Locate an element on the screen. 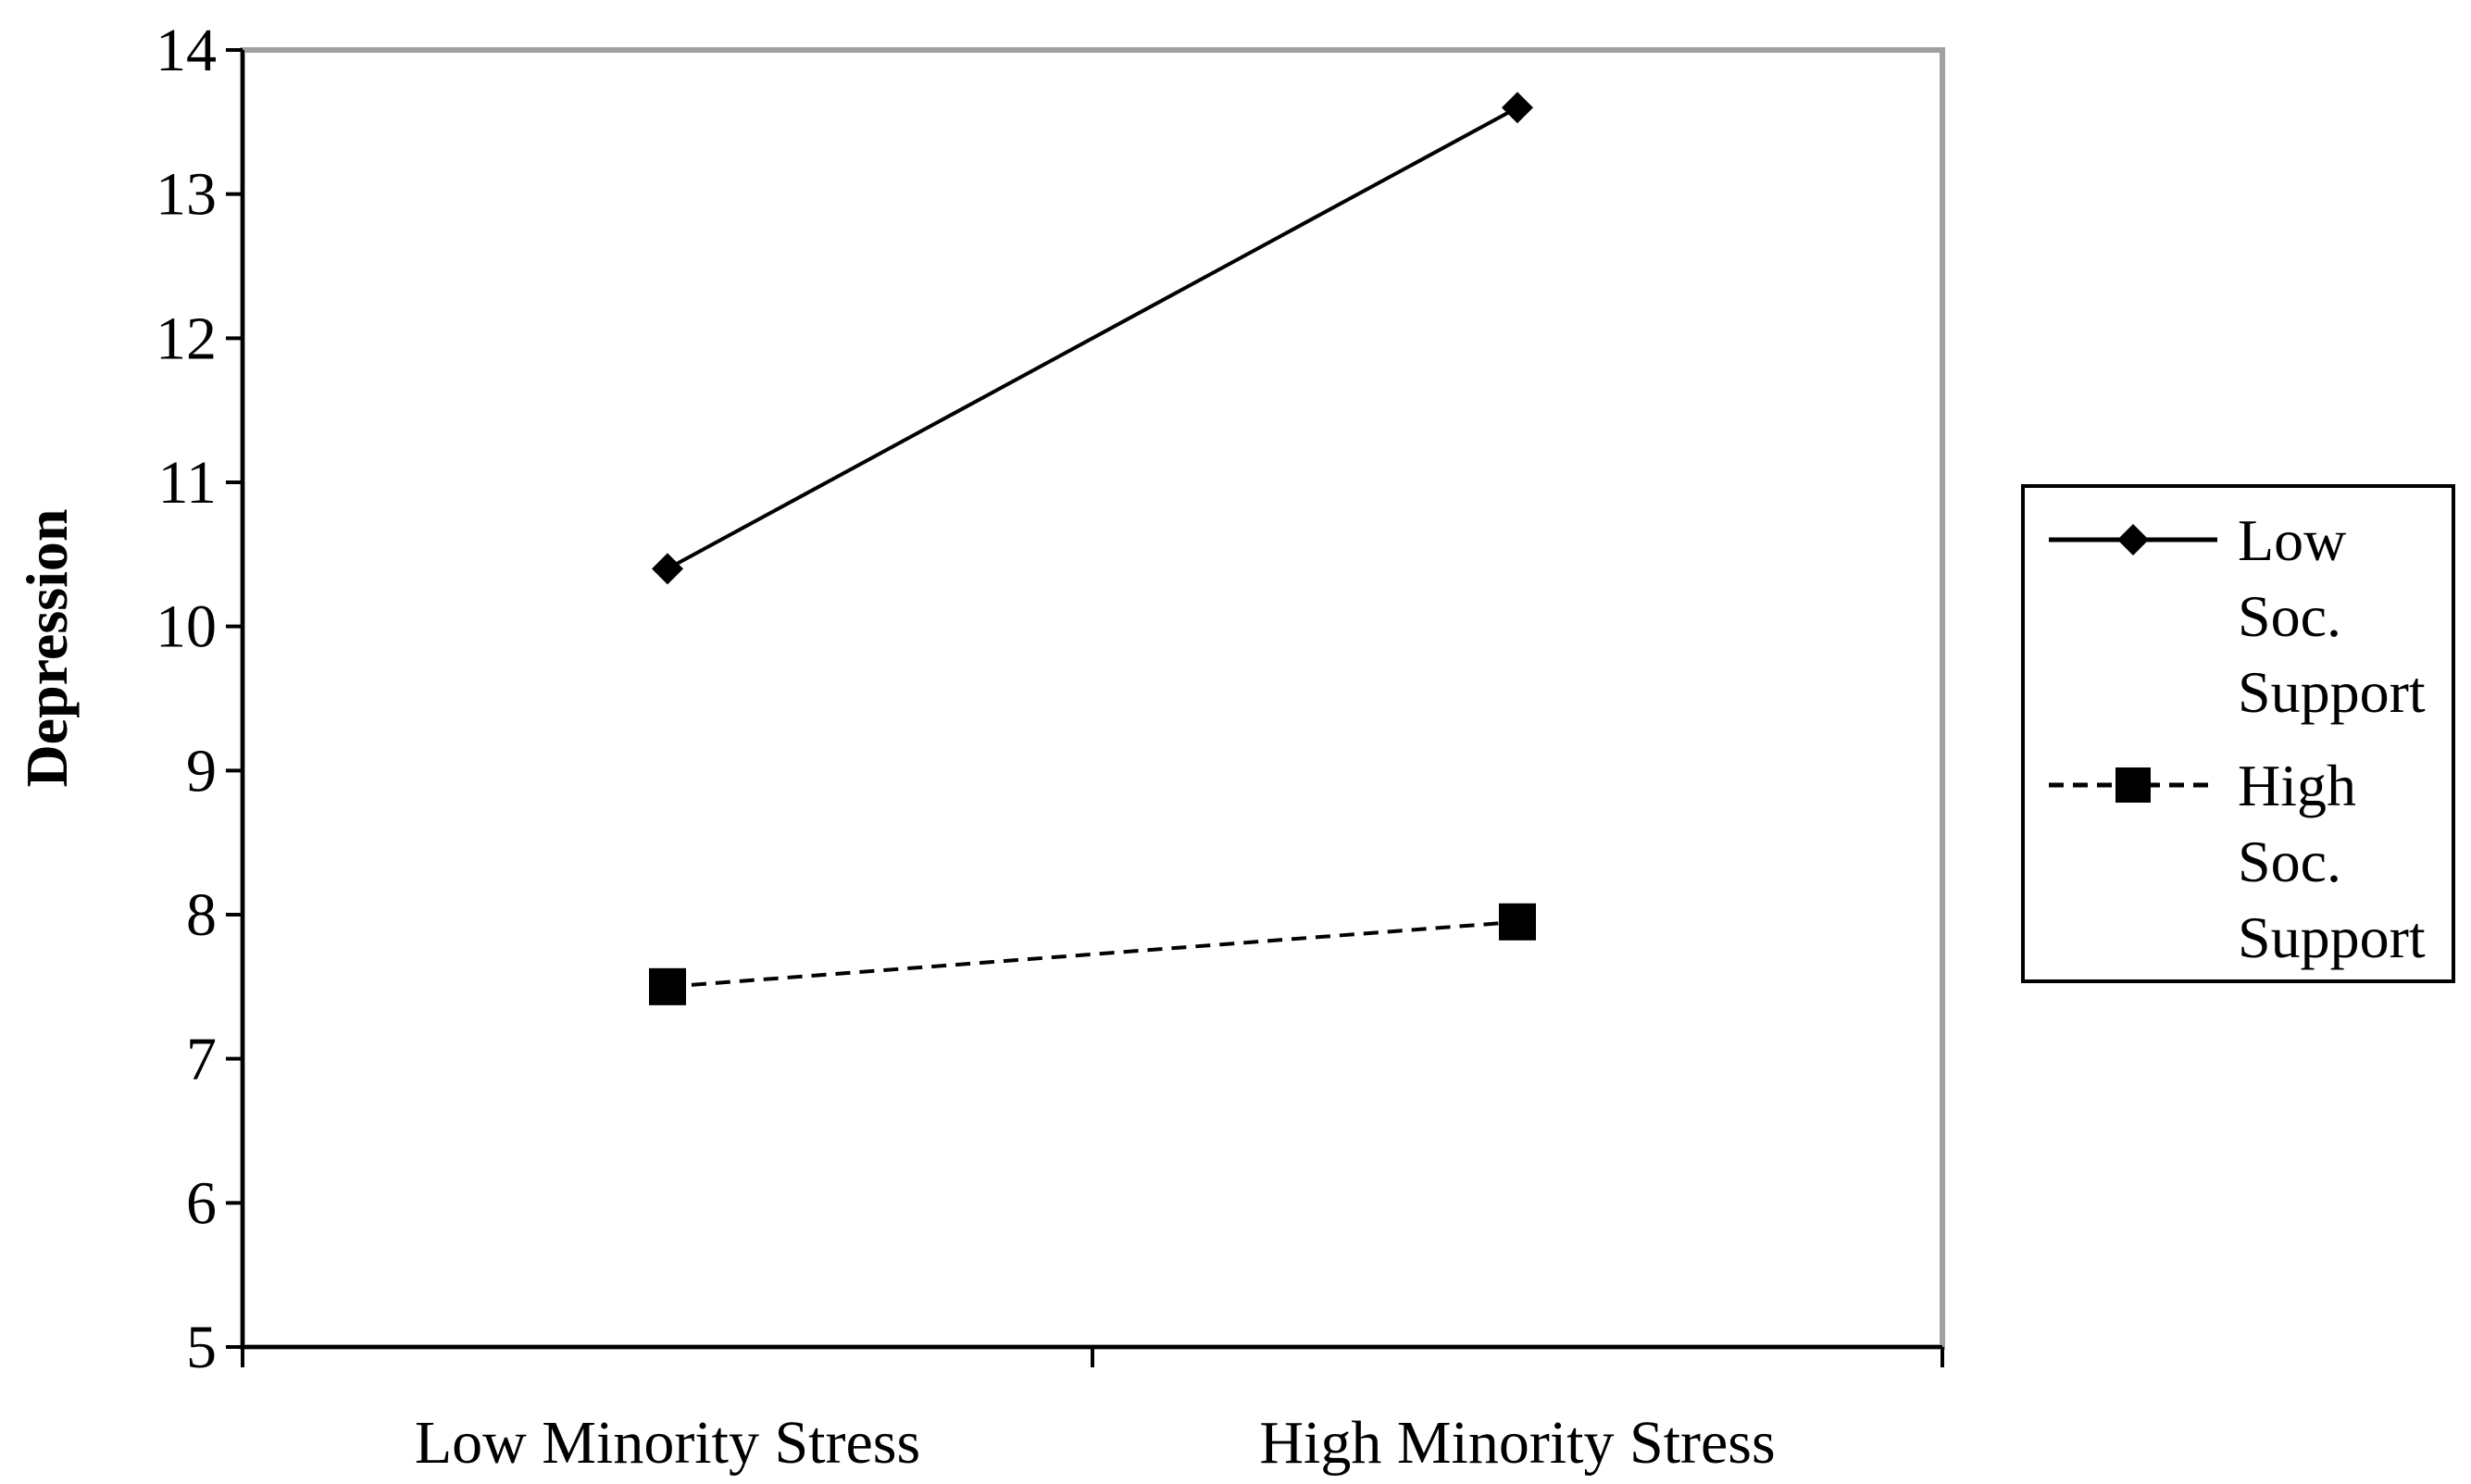  y-tick-label: 11 is located at coordinates (187, 483).